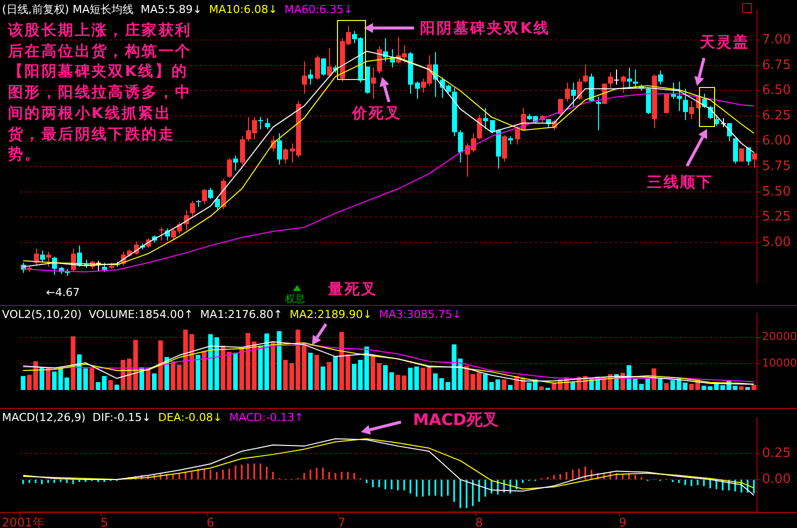  Describe the element at coordinates (776, 141) in the screenshot. I see `y-tick-label: 6.00` at that location.